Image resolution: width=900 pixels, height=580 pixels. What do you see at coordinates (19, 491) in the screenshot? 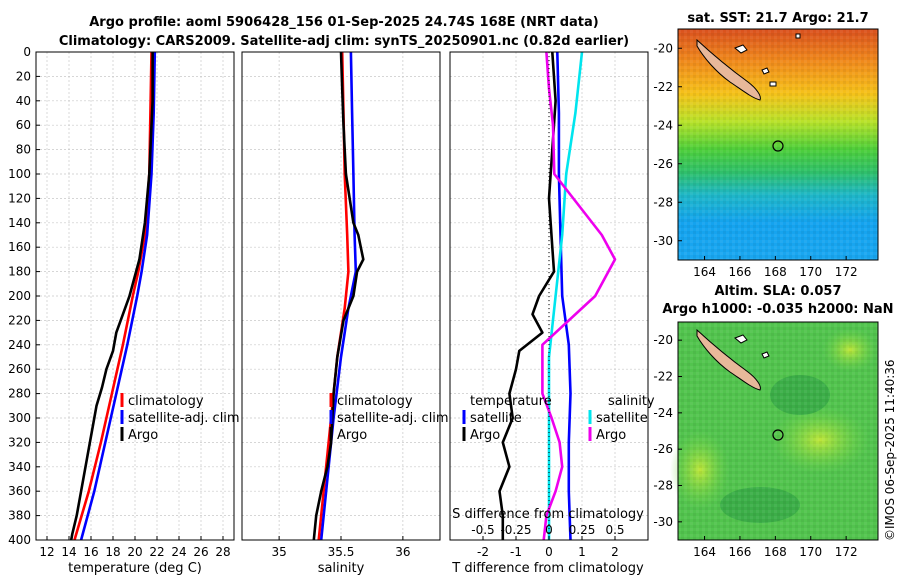
I see `y-tick-label: 360` at bounding box center [19, 491].